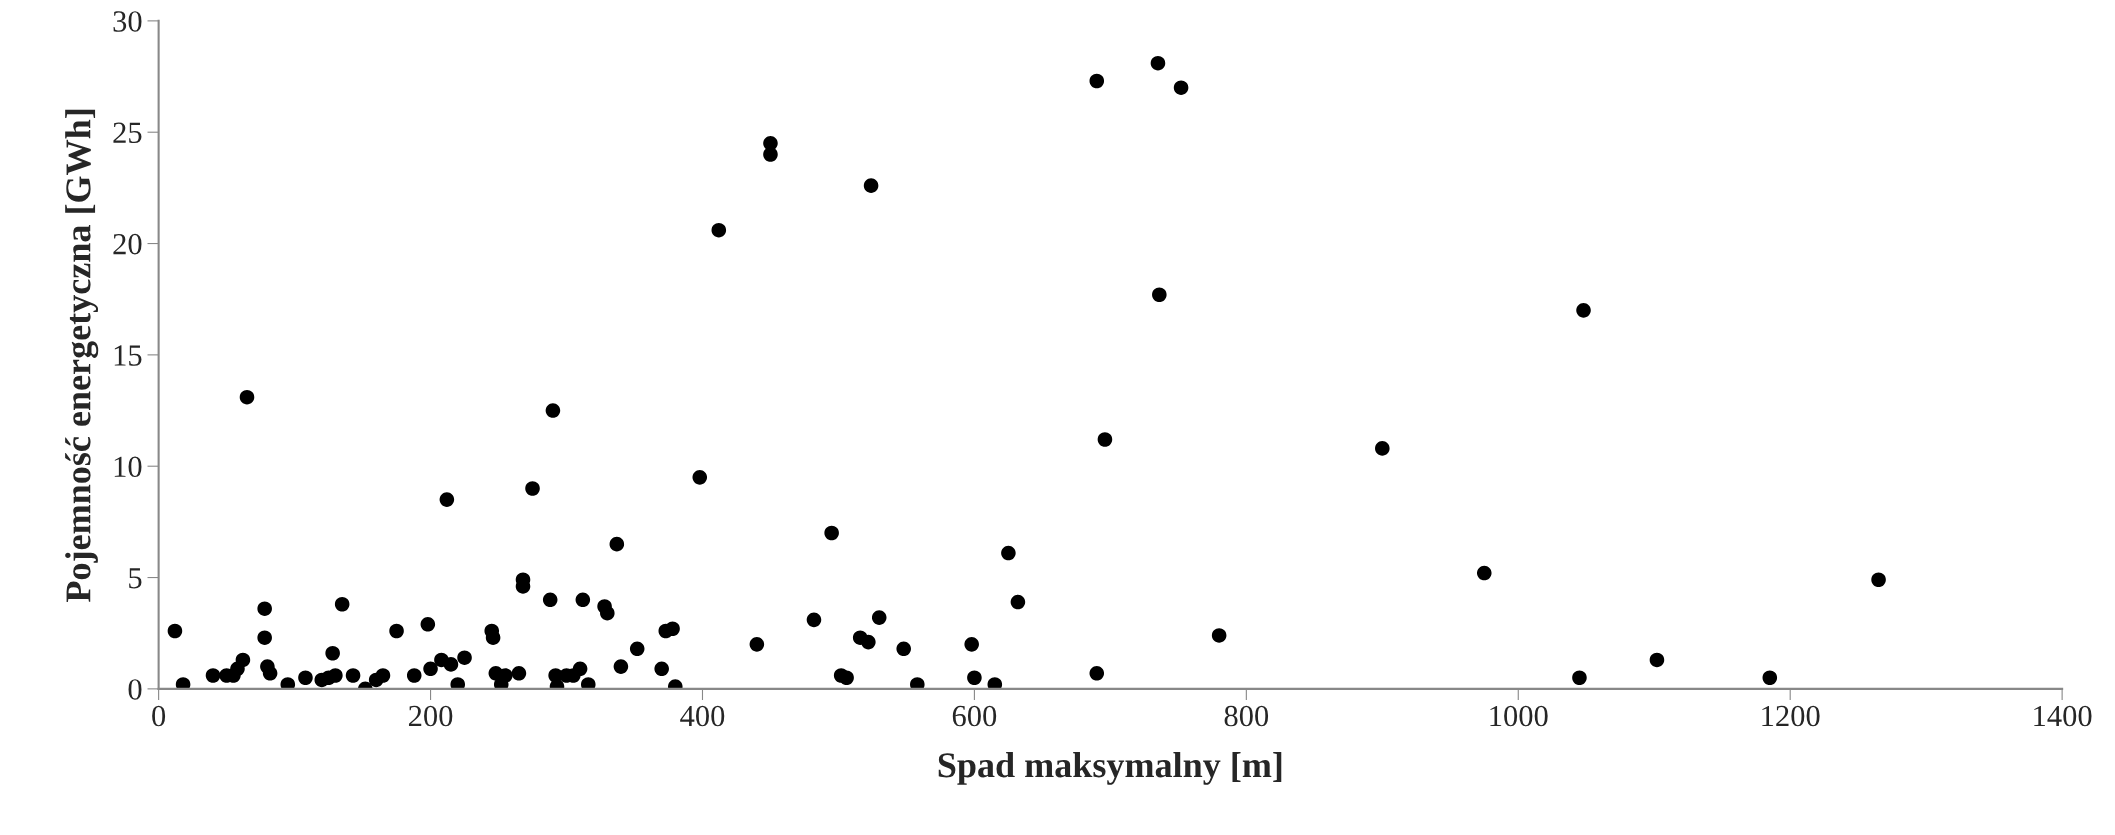 This screenshot has height=835, width=2115. I want to click on y-tick-label: 25, so click(127, 133).